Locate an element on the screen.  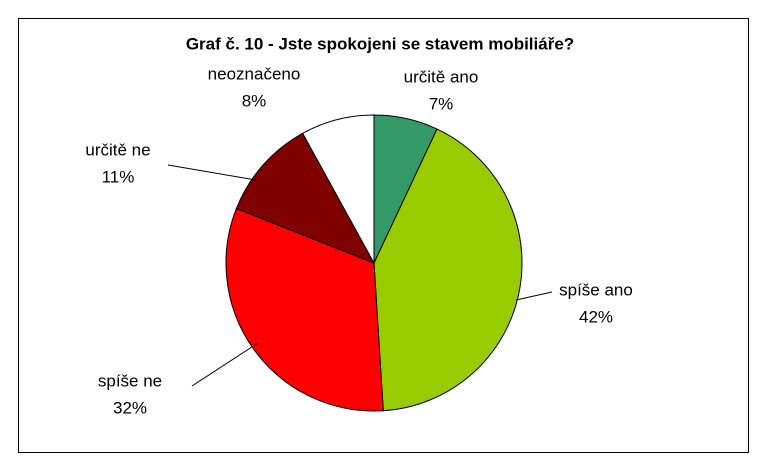
slice-value-label: 32% is located at coordinates (130, 407).